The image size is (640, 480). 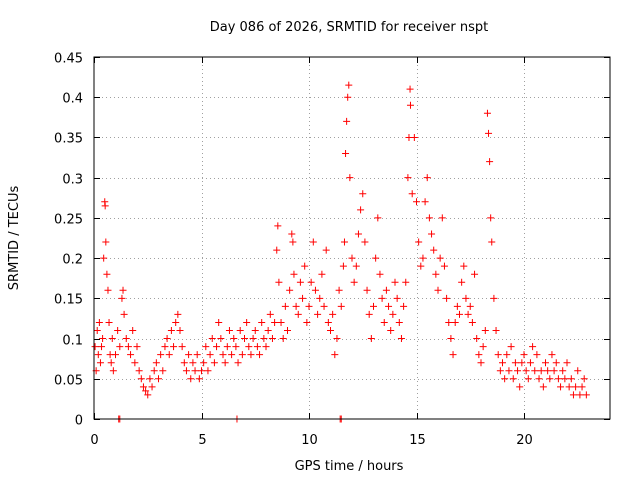 I want to click on y-tick-label: 0.05, so click(x=68, y=381).